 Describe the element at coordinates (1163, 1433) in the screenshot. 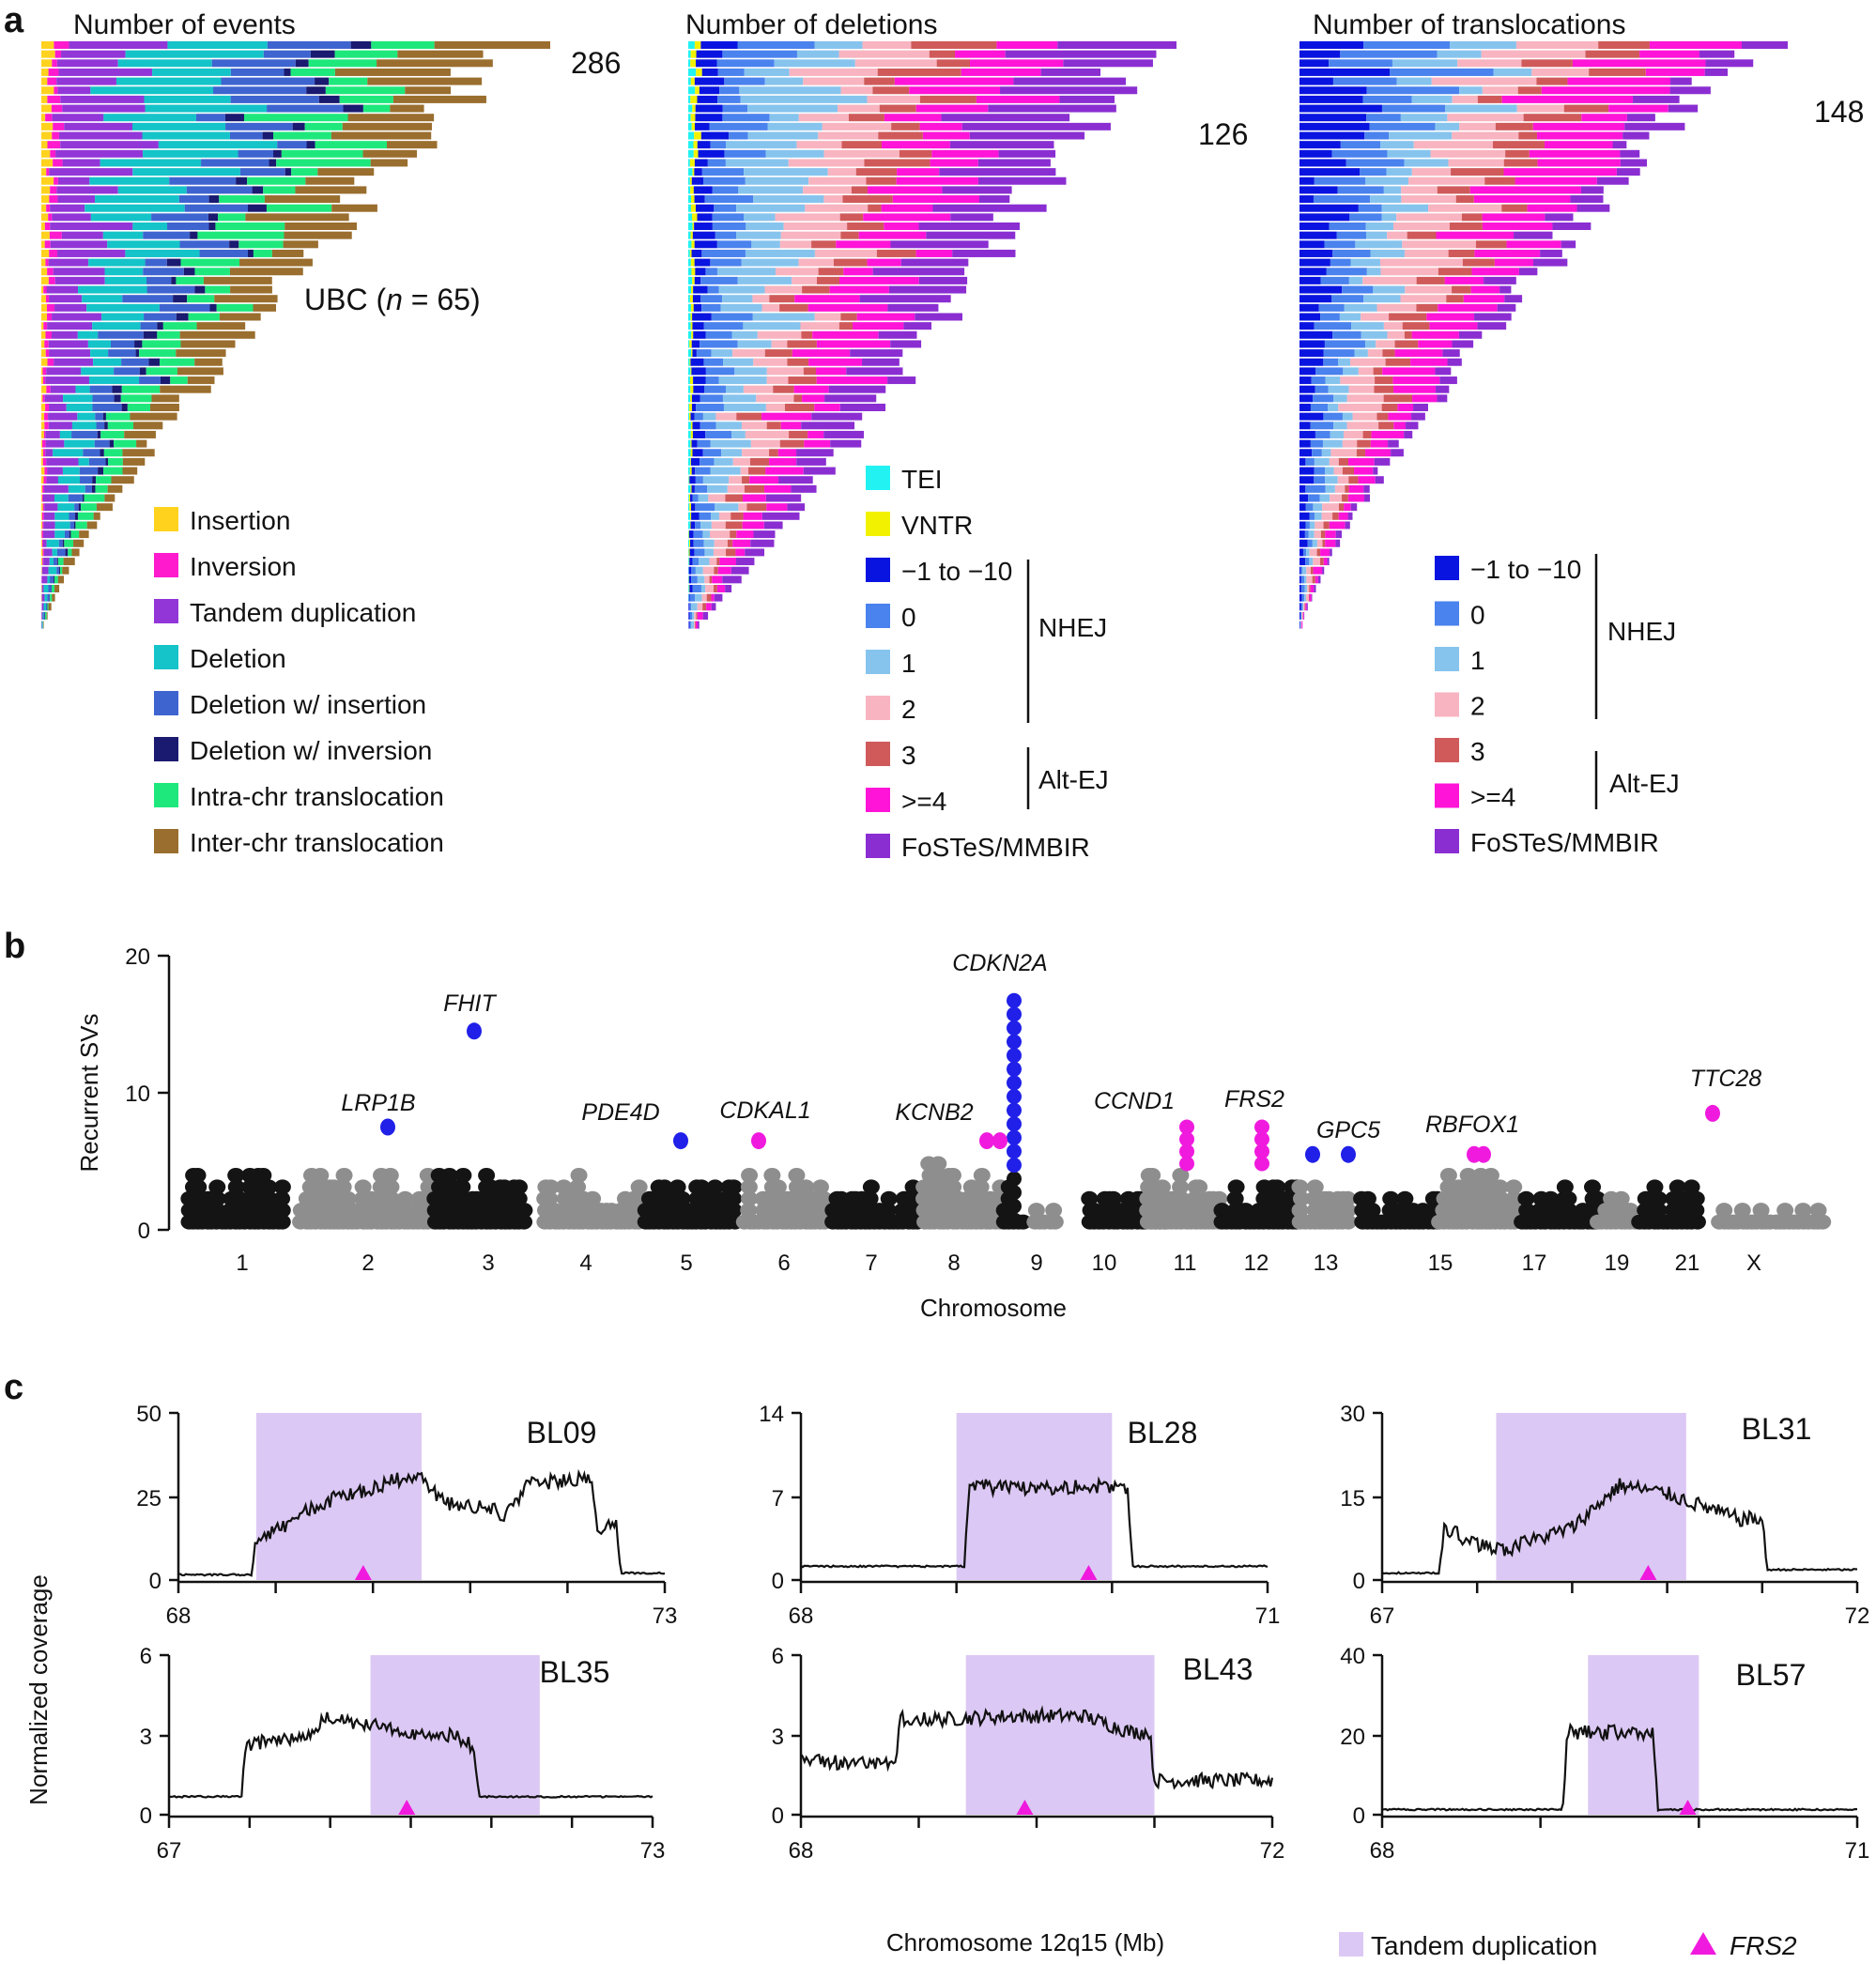

I see `sample-name-BL28: BL28` at that location.